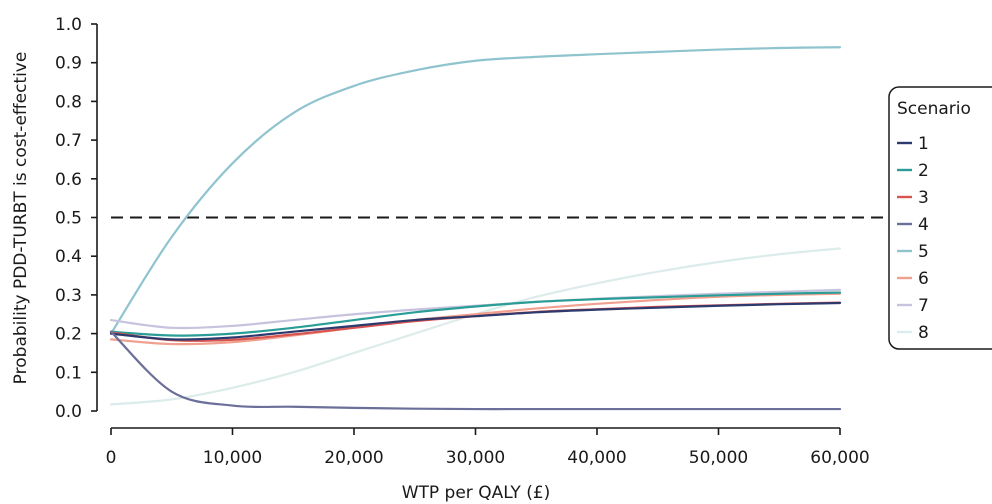  I want to click on legend-title: Scenario, so click(934, 109).